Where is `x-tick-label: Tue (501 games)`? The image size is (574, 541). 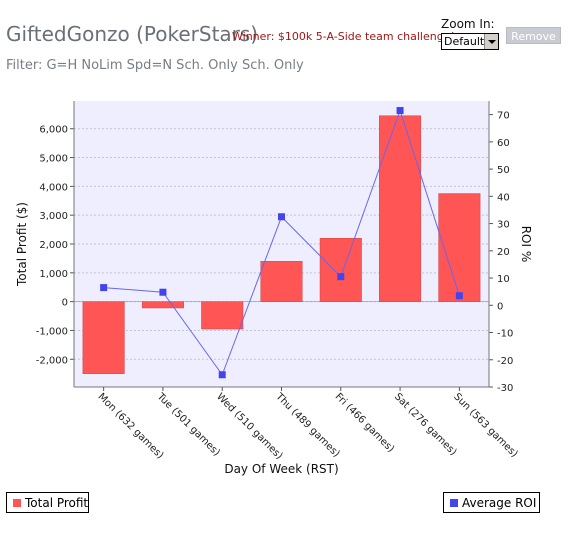
x-tick-label: Tue (501 games) is located at coordinates (188, 425).